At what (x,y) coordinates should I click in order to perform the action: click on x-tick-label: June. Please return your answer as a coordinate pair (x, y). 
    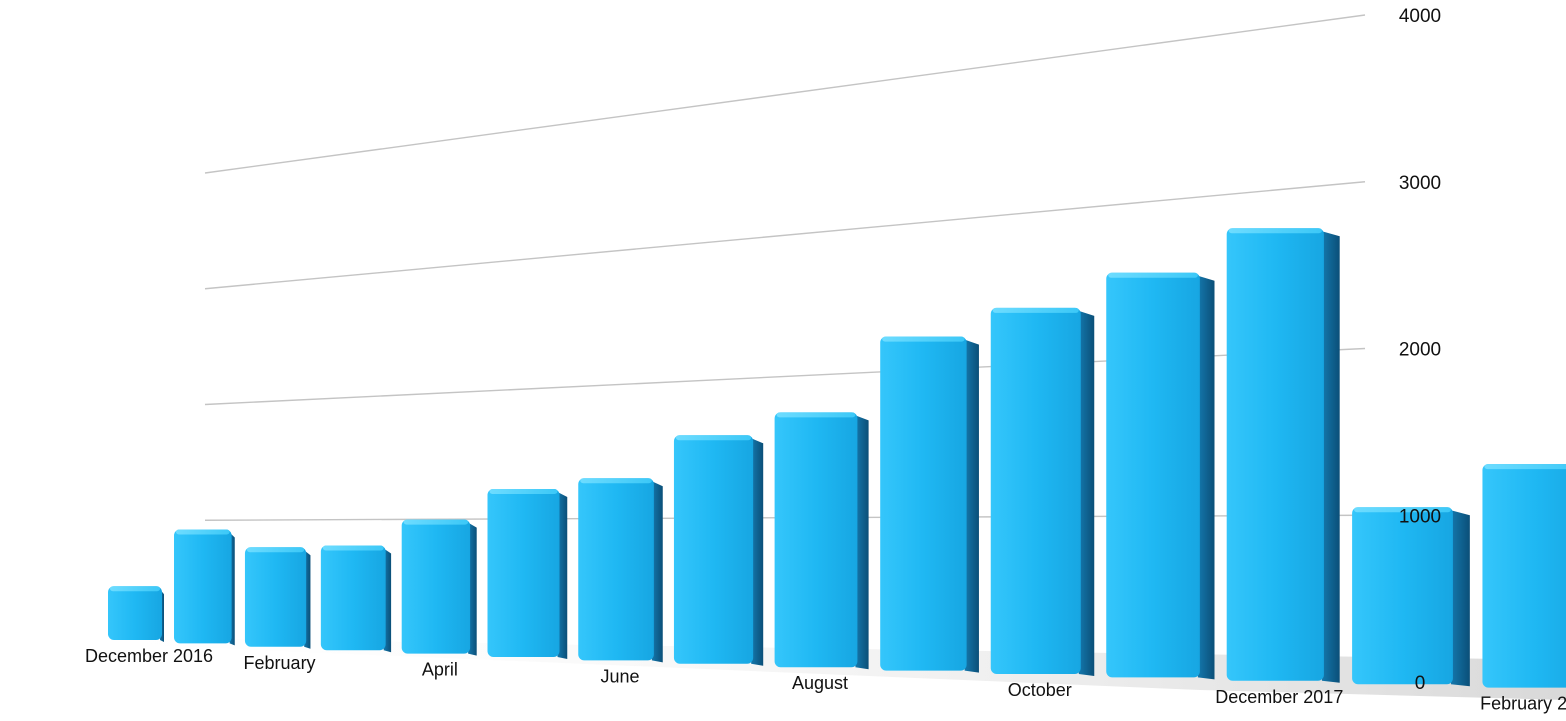
    Looking at the image, I should click on (620, 676).